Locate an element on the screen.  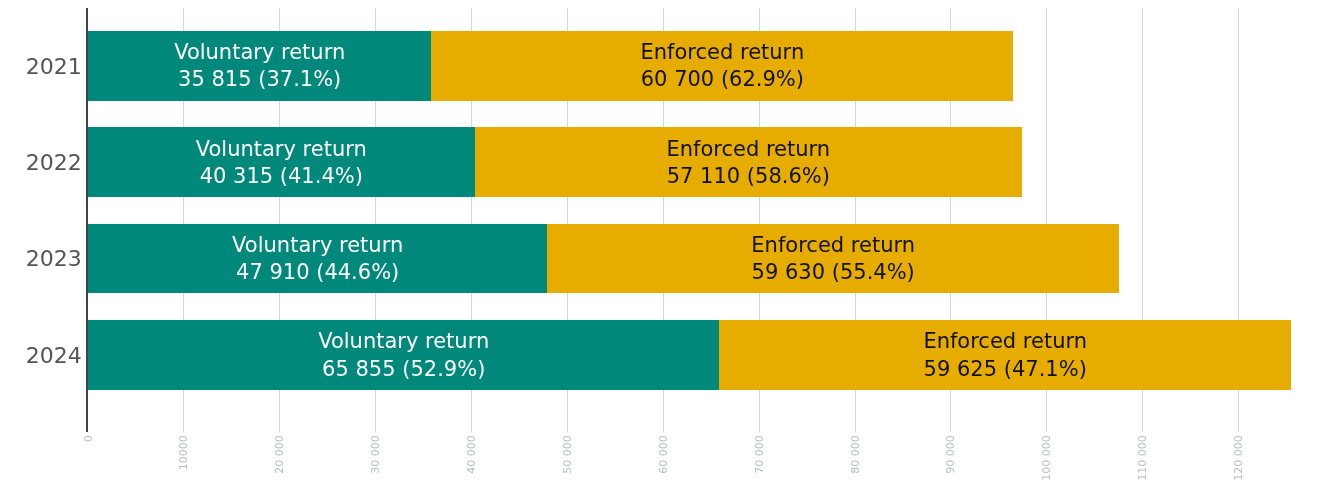
y-tick-label: 2024 is located at coordinates (53, 355).